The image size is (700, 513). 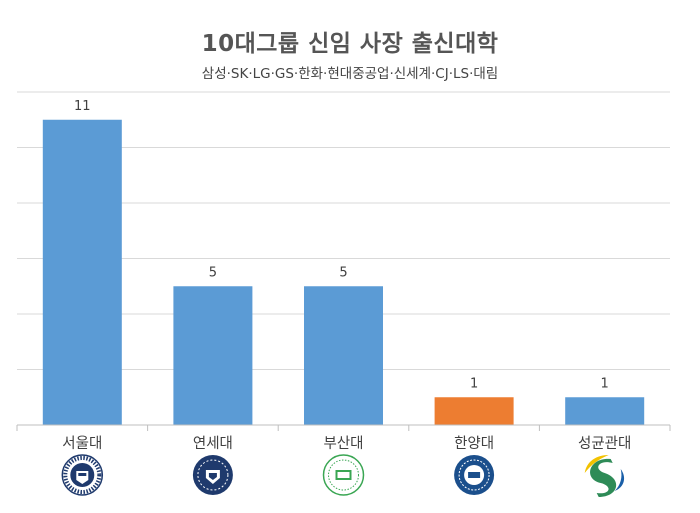 What do you see at coordinates (212, 475) in the screenshot?
I see `yonsei-university-emblem` at bounding box center [212, 475].